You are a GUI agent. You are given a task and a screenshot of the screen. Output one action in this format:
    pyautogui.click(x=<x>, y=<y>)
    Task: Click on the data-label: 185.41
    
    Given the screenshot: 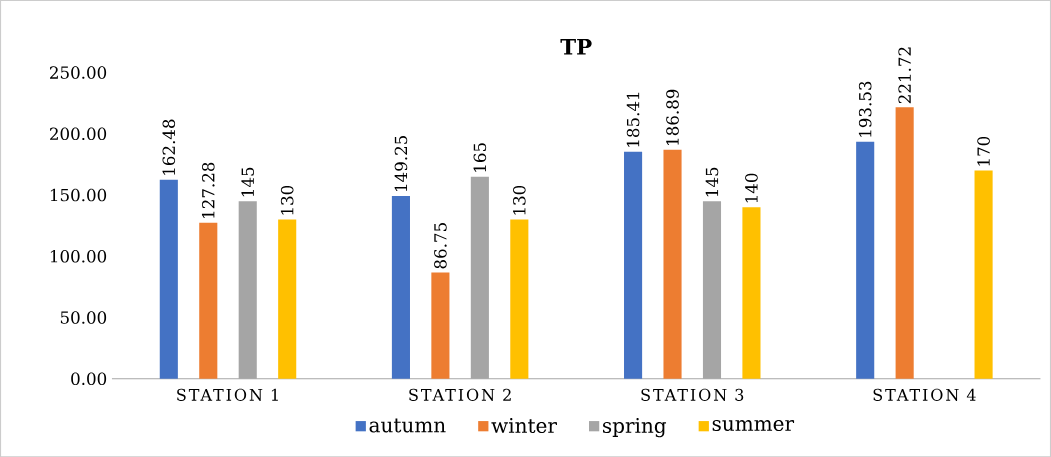 What is the action you would take?
    pyautogui.click(x=633, y=119)
    